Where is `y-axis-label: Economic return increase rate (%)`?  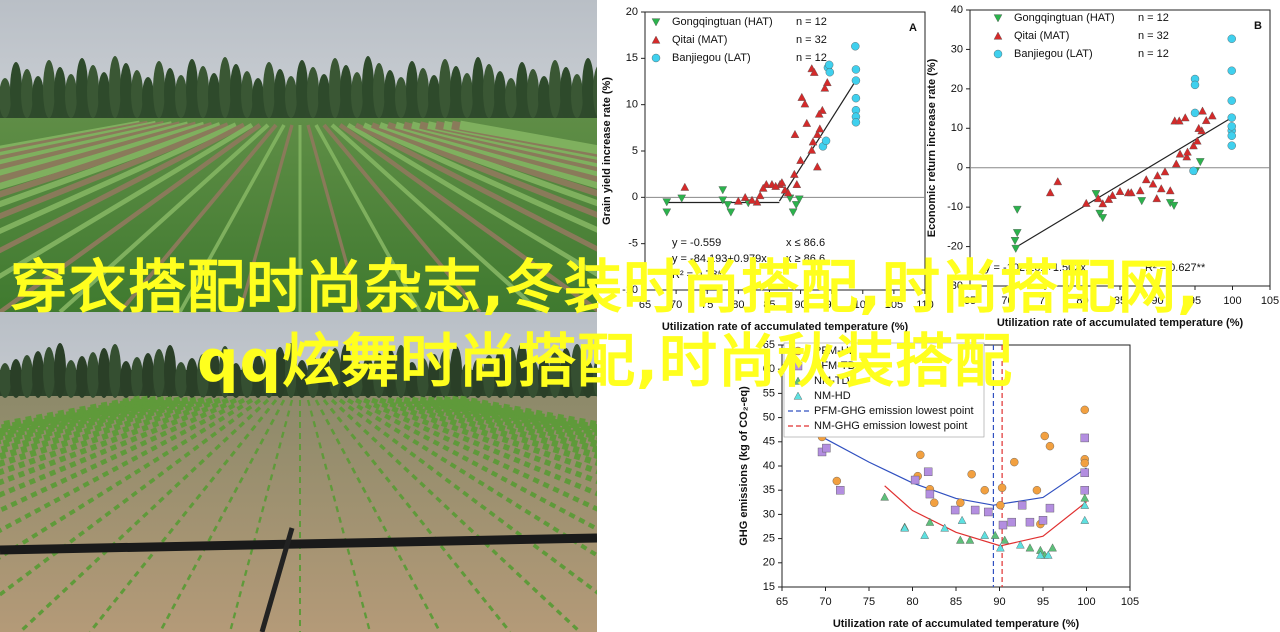 y-axis-label: Economic return increase rate (%) is located at coordinates (932, 147).